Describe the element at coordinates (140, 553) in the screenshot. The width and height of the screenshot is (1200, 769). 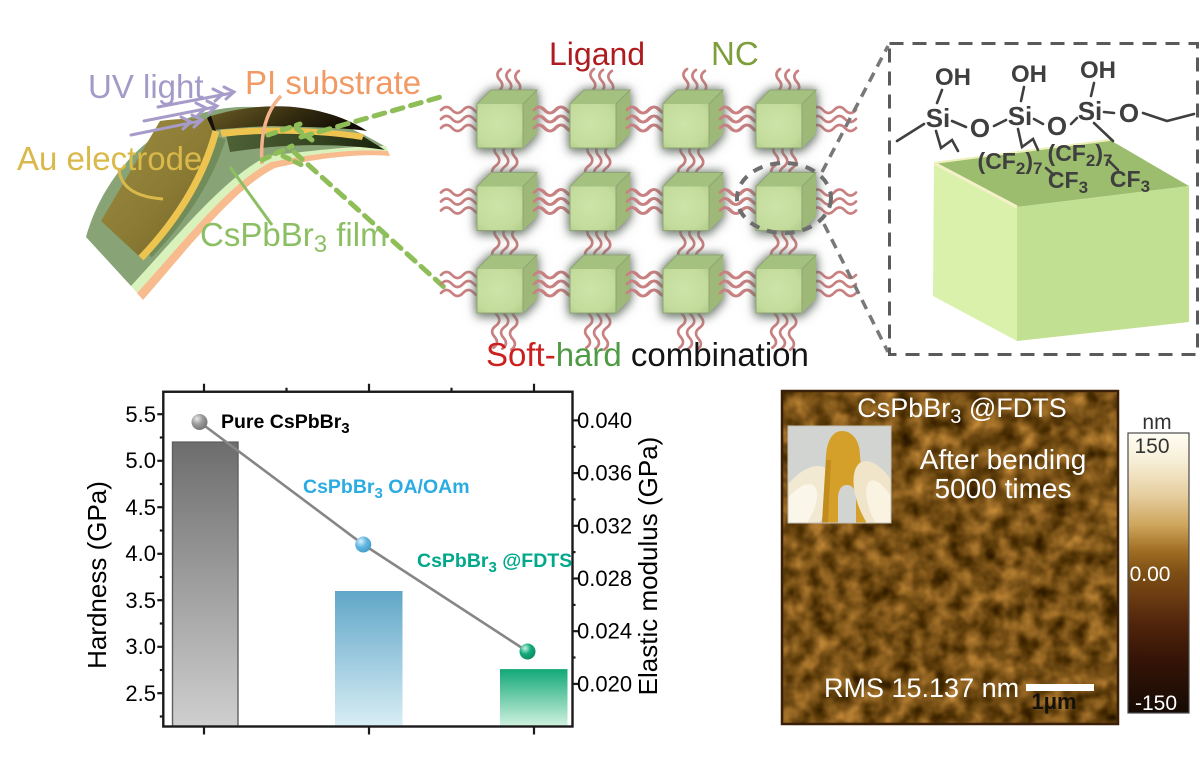
I see `svg-text: 4.0` at that location.